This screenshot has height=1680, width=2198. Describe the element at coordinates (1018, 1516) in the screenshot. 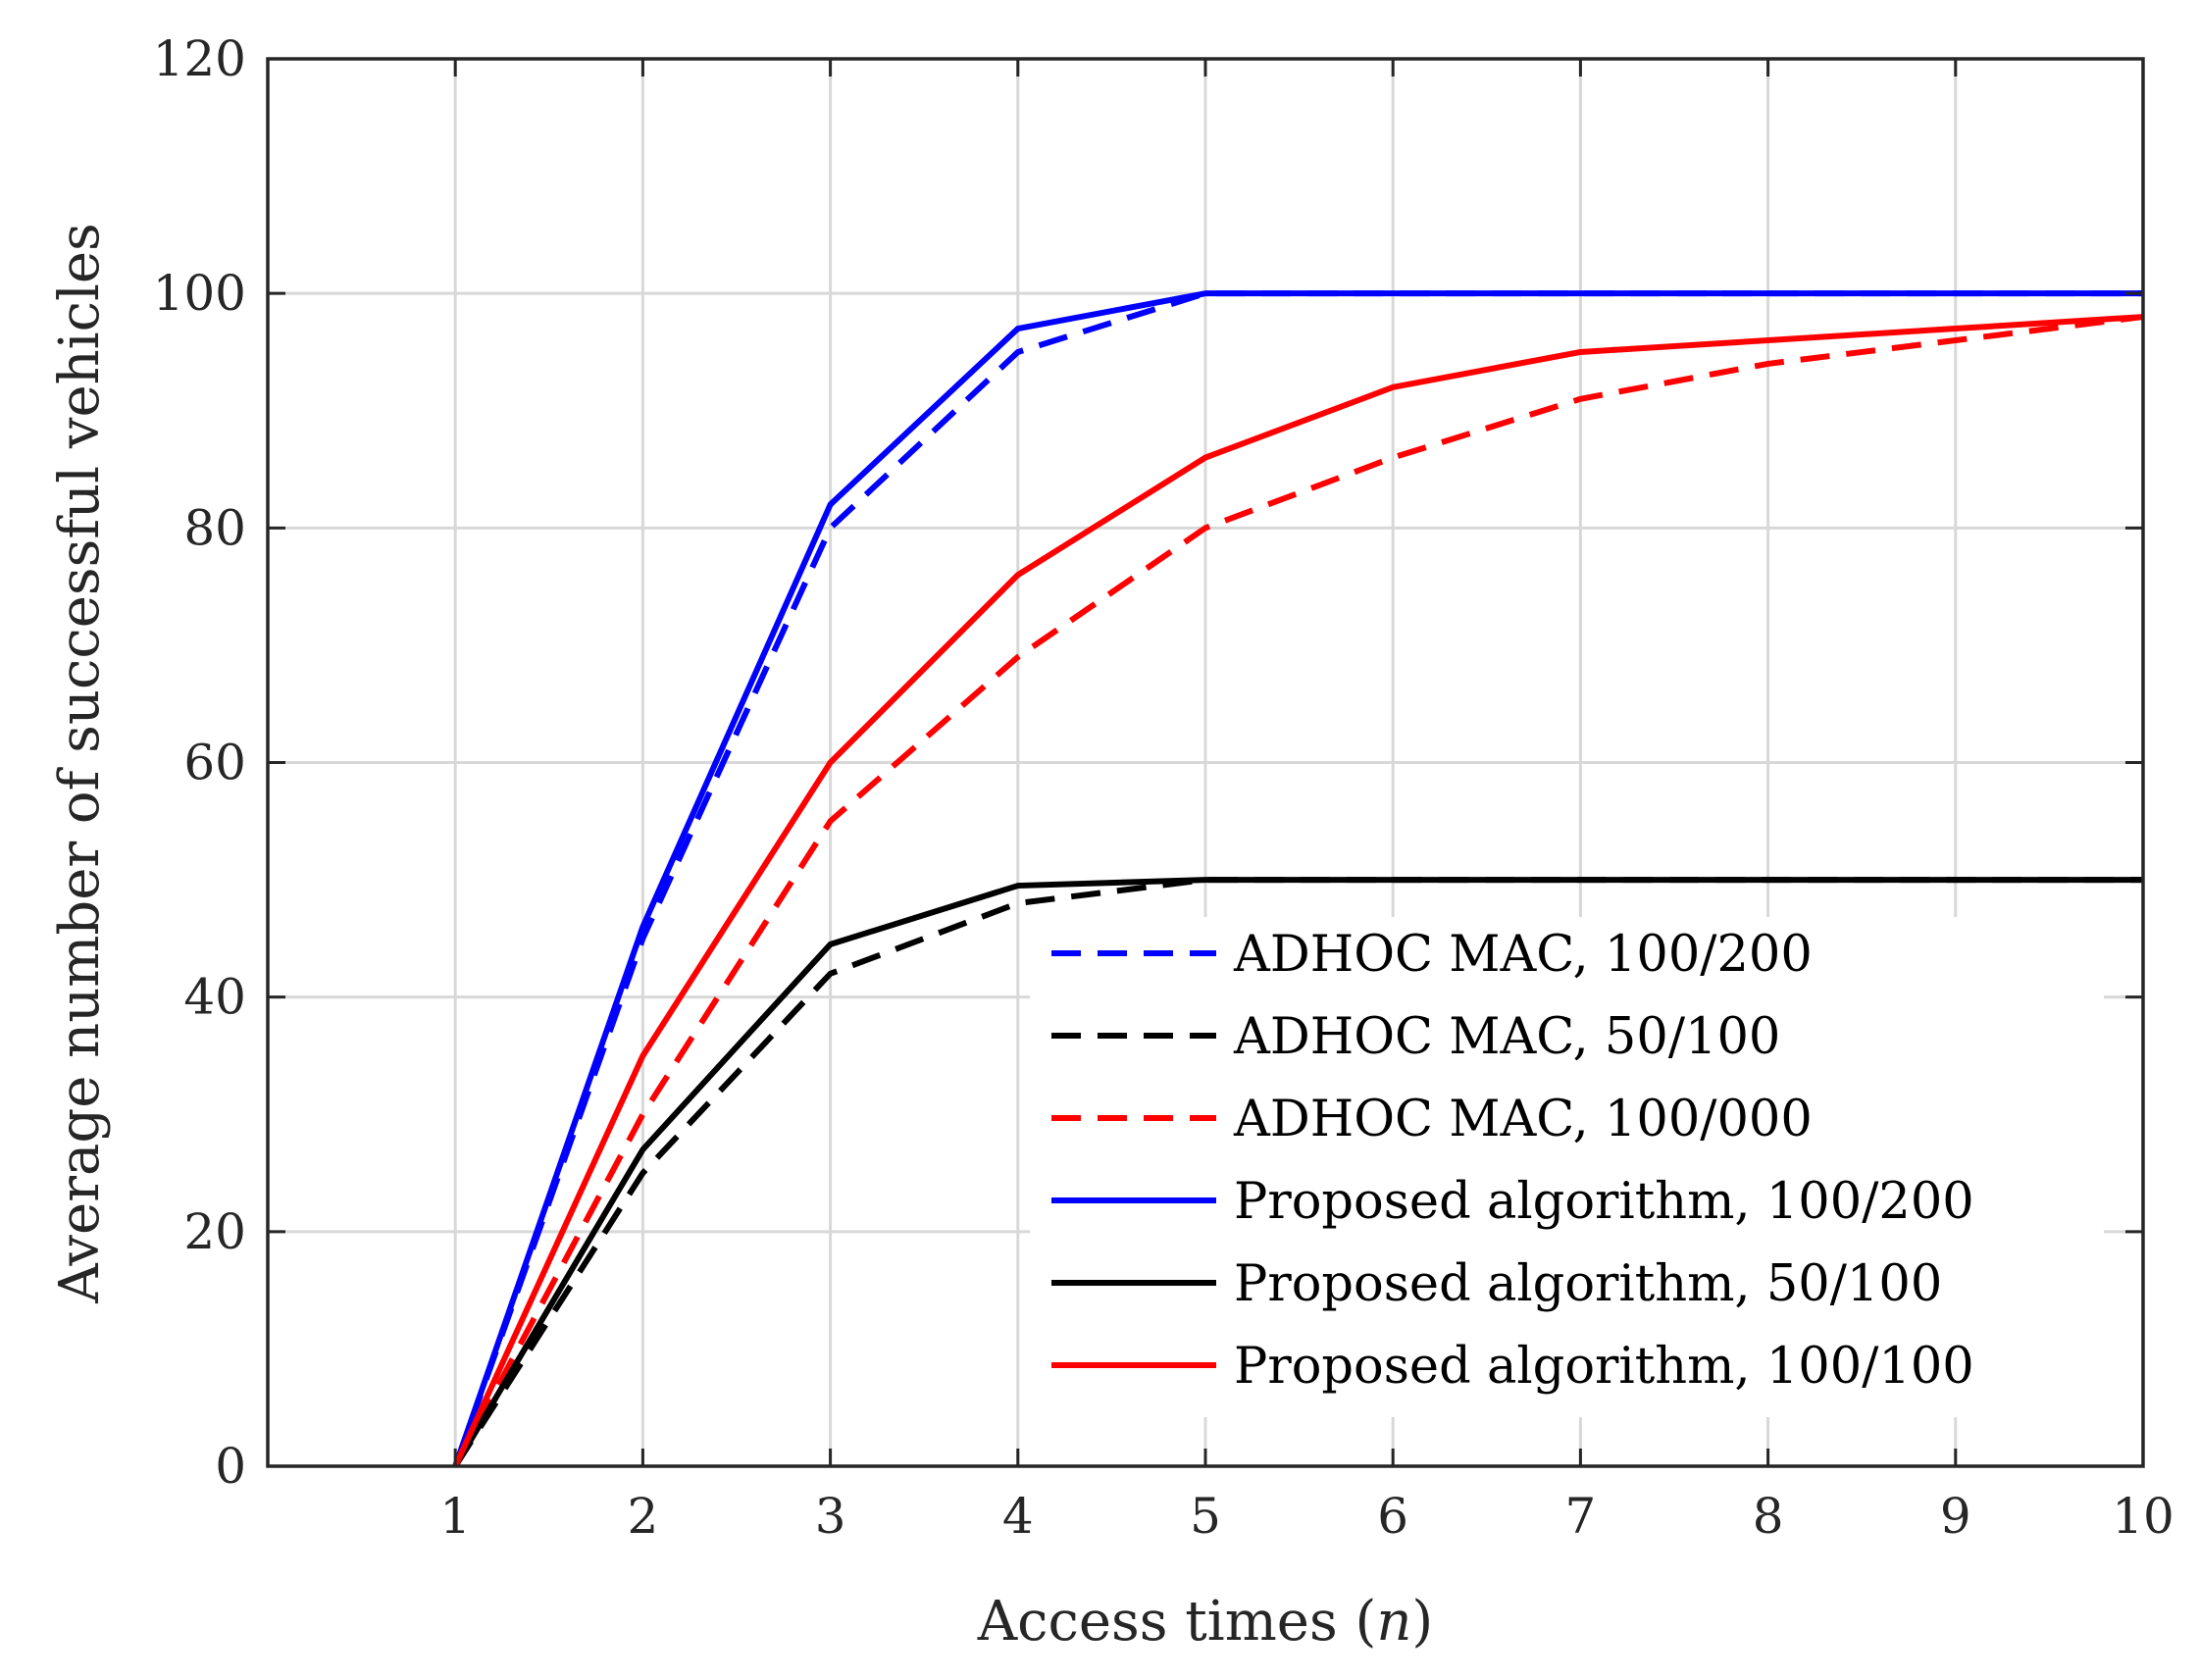

I see `x-tick-label: 4` at that location.